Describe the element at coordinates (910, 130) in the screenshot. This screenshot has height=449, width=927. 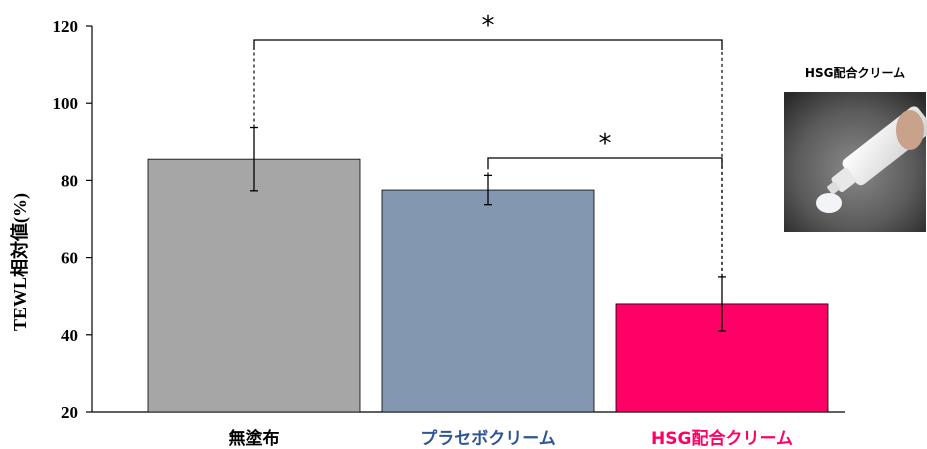
I see `finger` at that location.